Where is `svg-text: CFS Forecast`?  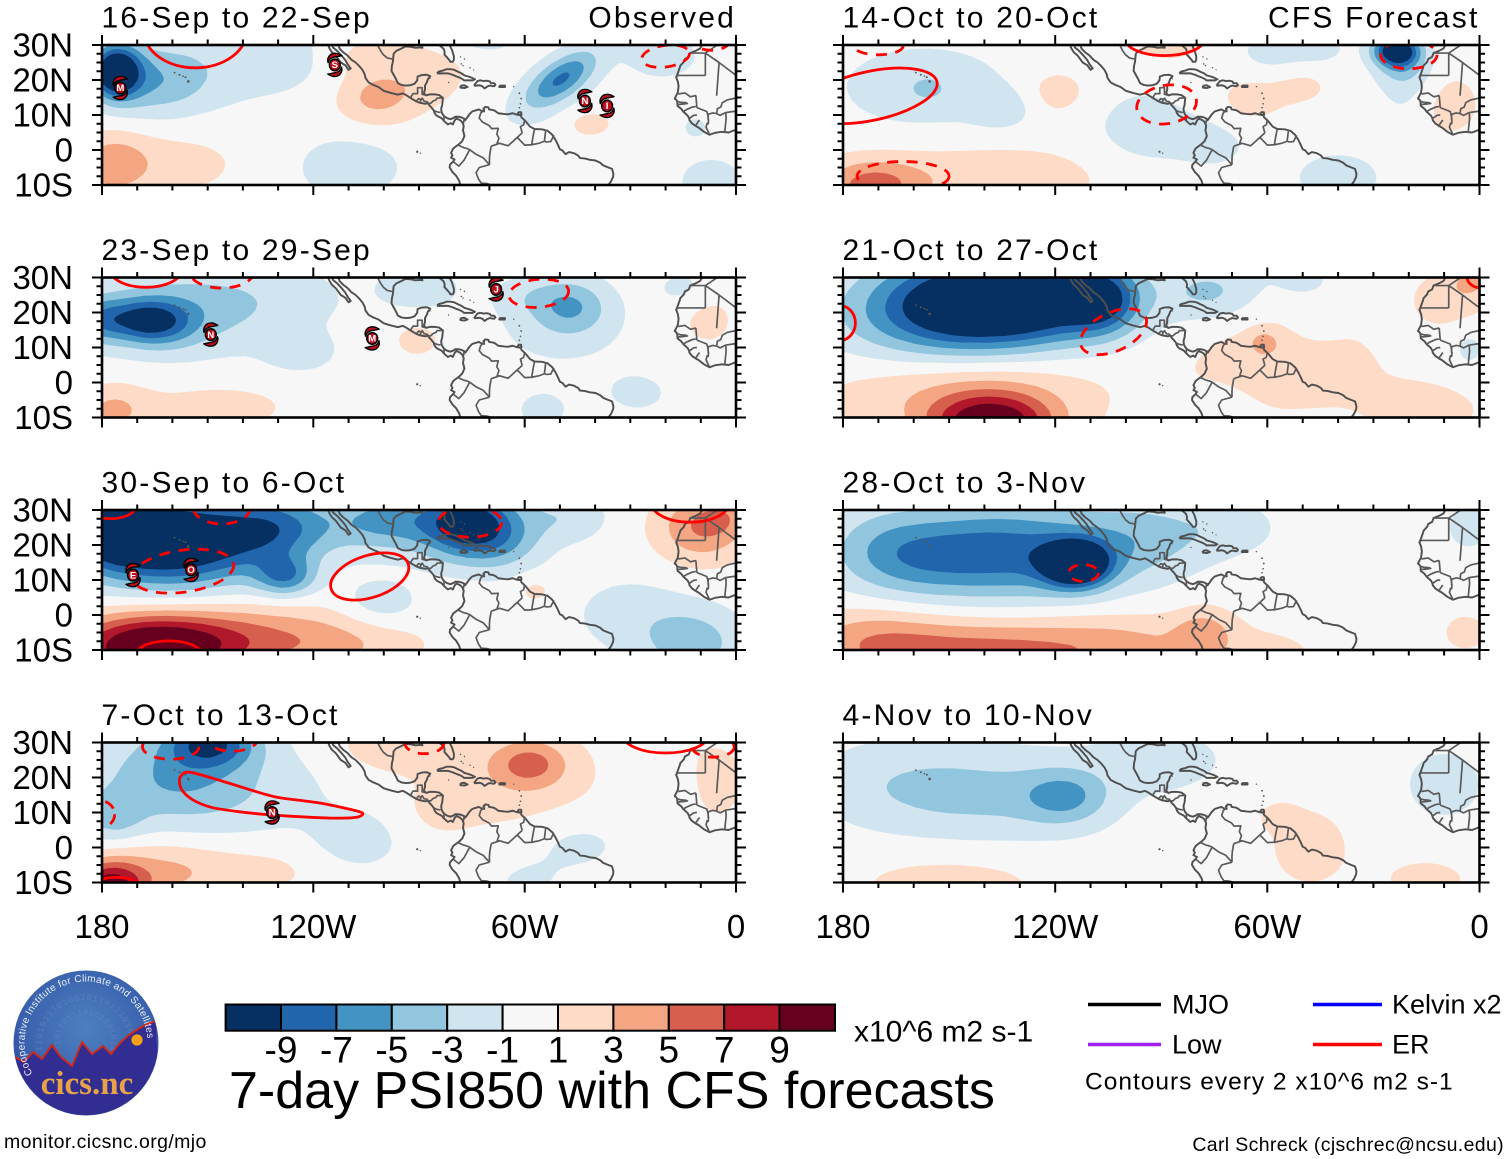
svg-text: CFS Forecast is located at coordinates (1373, 18).